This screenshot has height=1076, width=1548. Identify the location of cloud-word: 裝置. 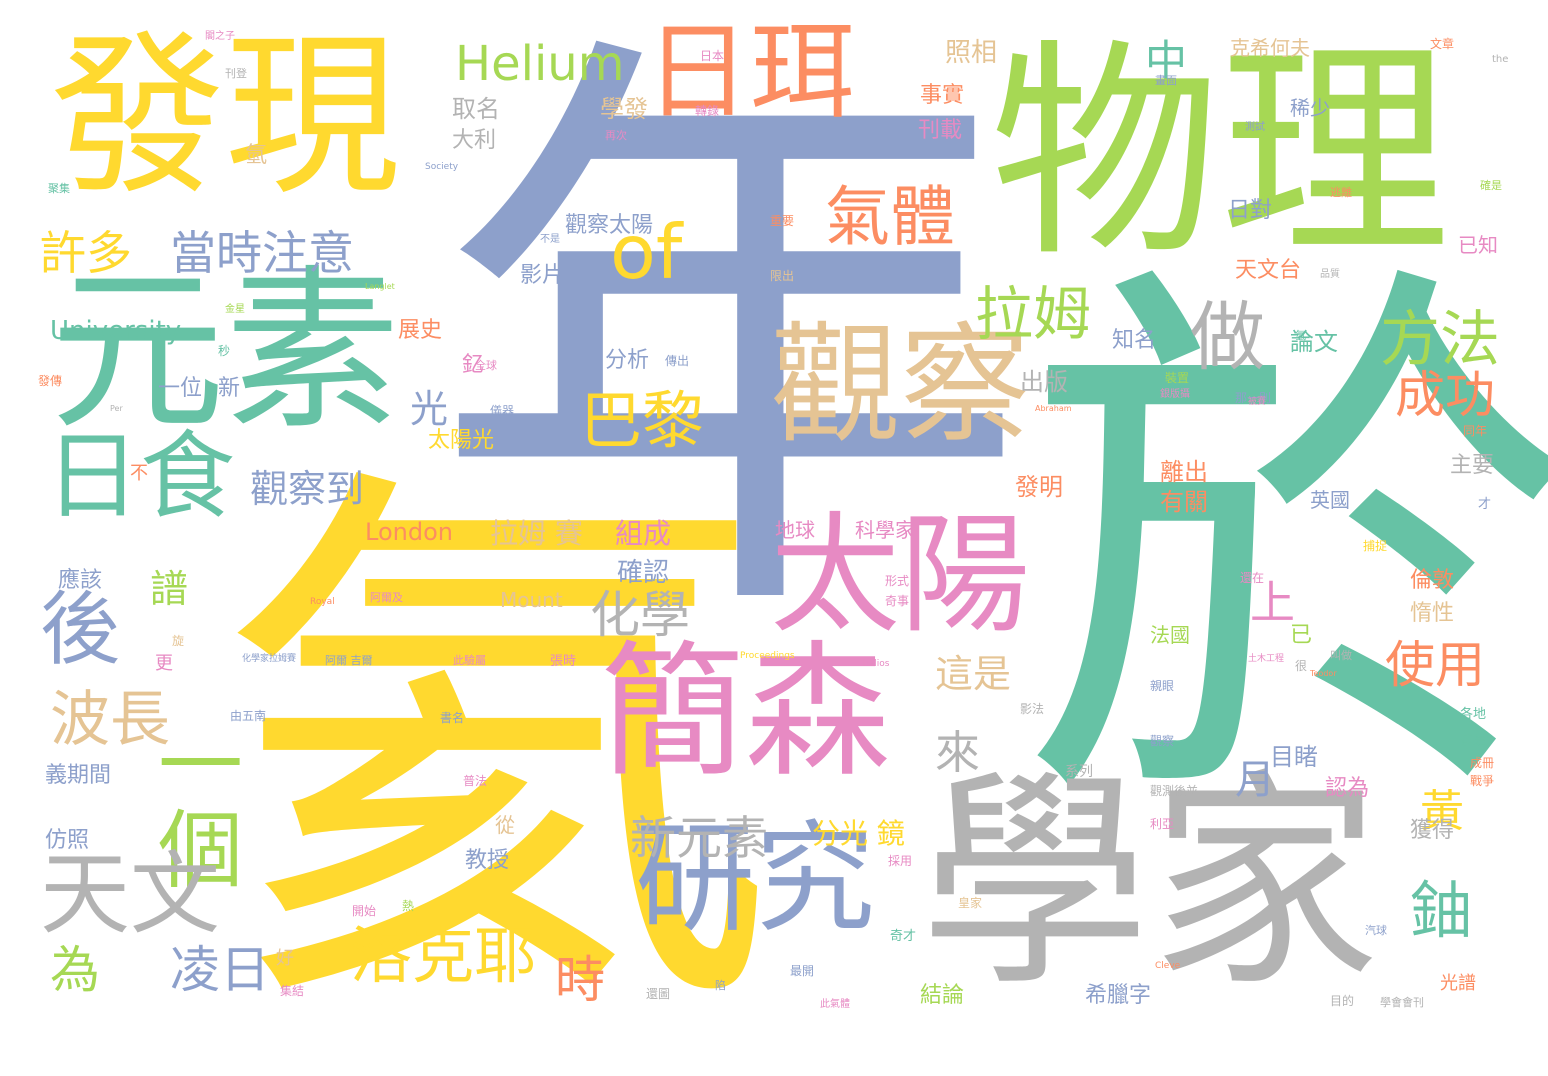
(1177, 378).